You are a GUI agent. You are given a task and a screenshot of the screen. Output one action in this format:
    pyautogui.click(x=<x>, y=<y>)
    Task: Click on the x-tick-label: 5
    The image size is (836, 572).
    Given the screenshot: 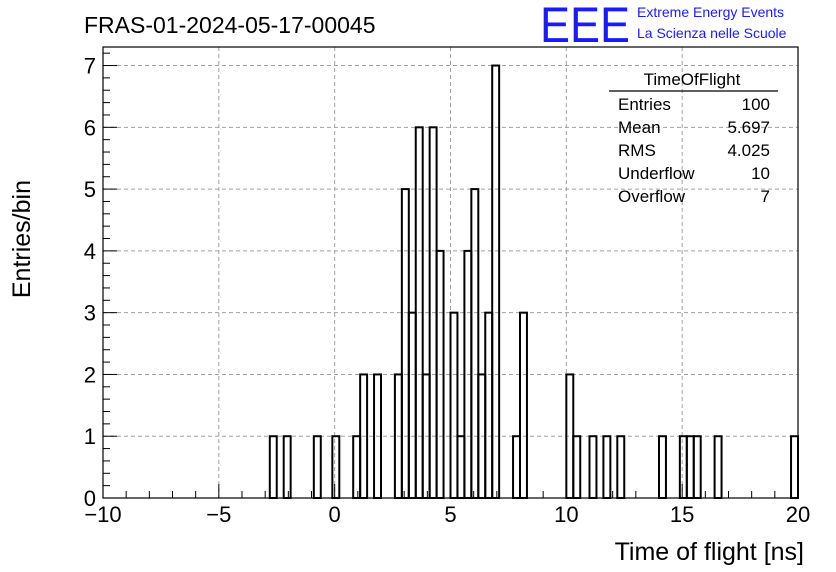 What is the action you would take?
    pyautogui.click(x=450, y=514)
    